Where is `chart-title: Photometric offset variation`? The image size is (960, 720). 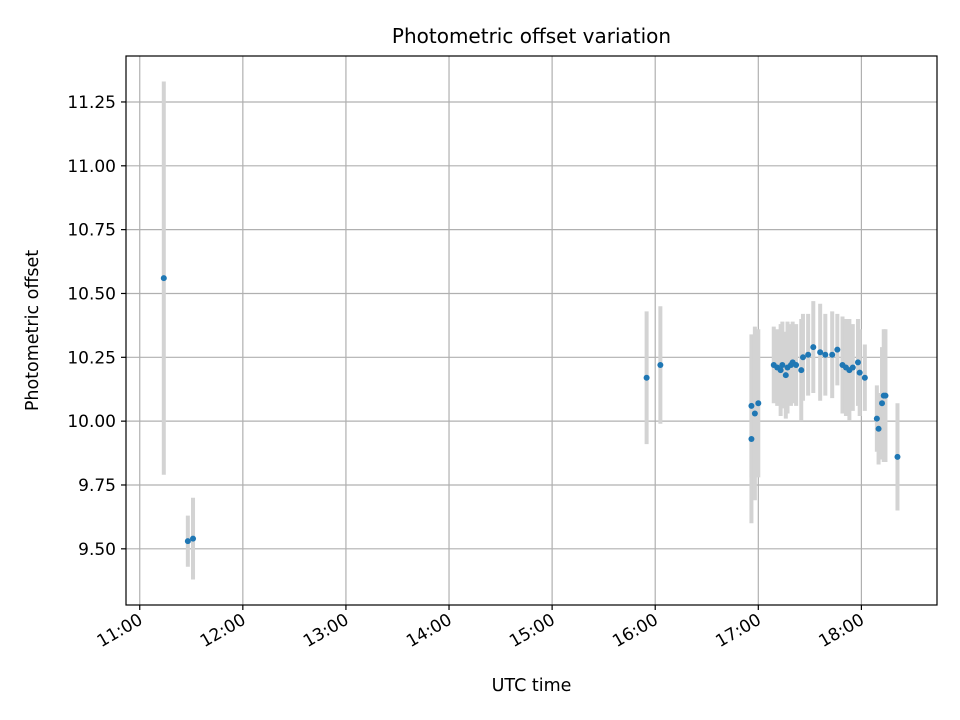 chart-title: Photometric offset variation is located at coordinates (531, 36).